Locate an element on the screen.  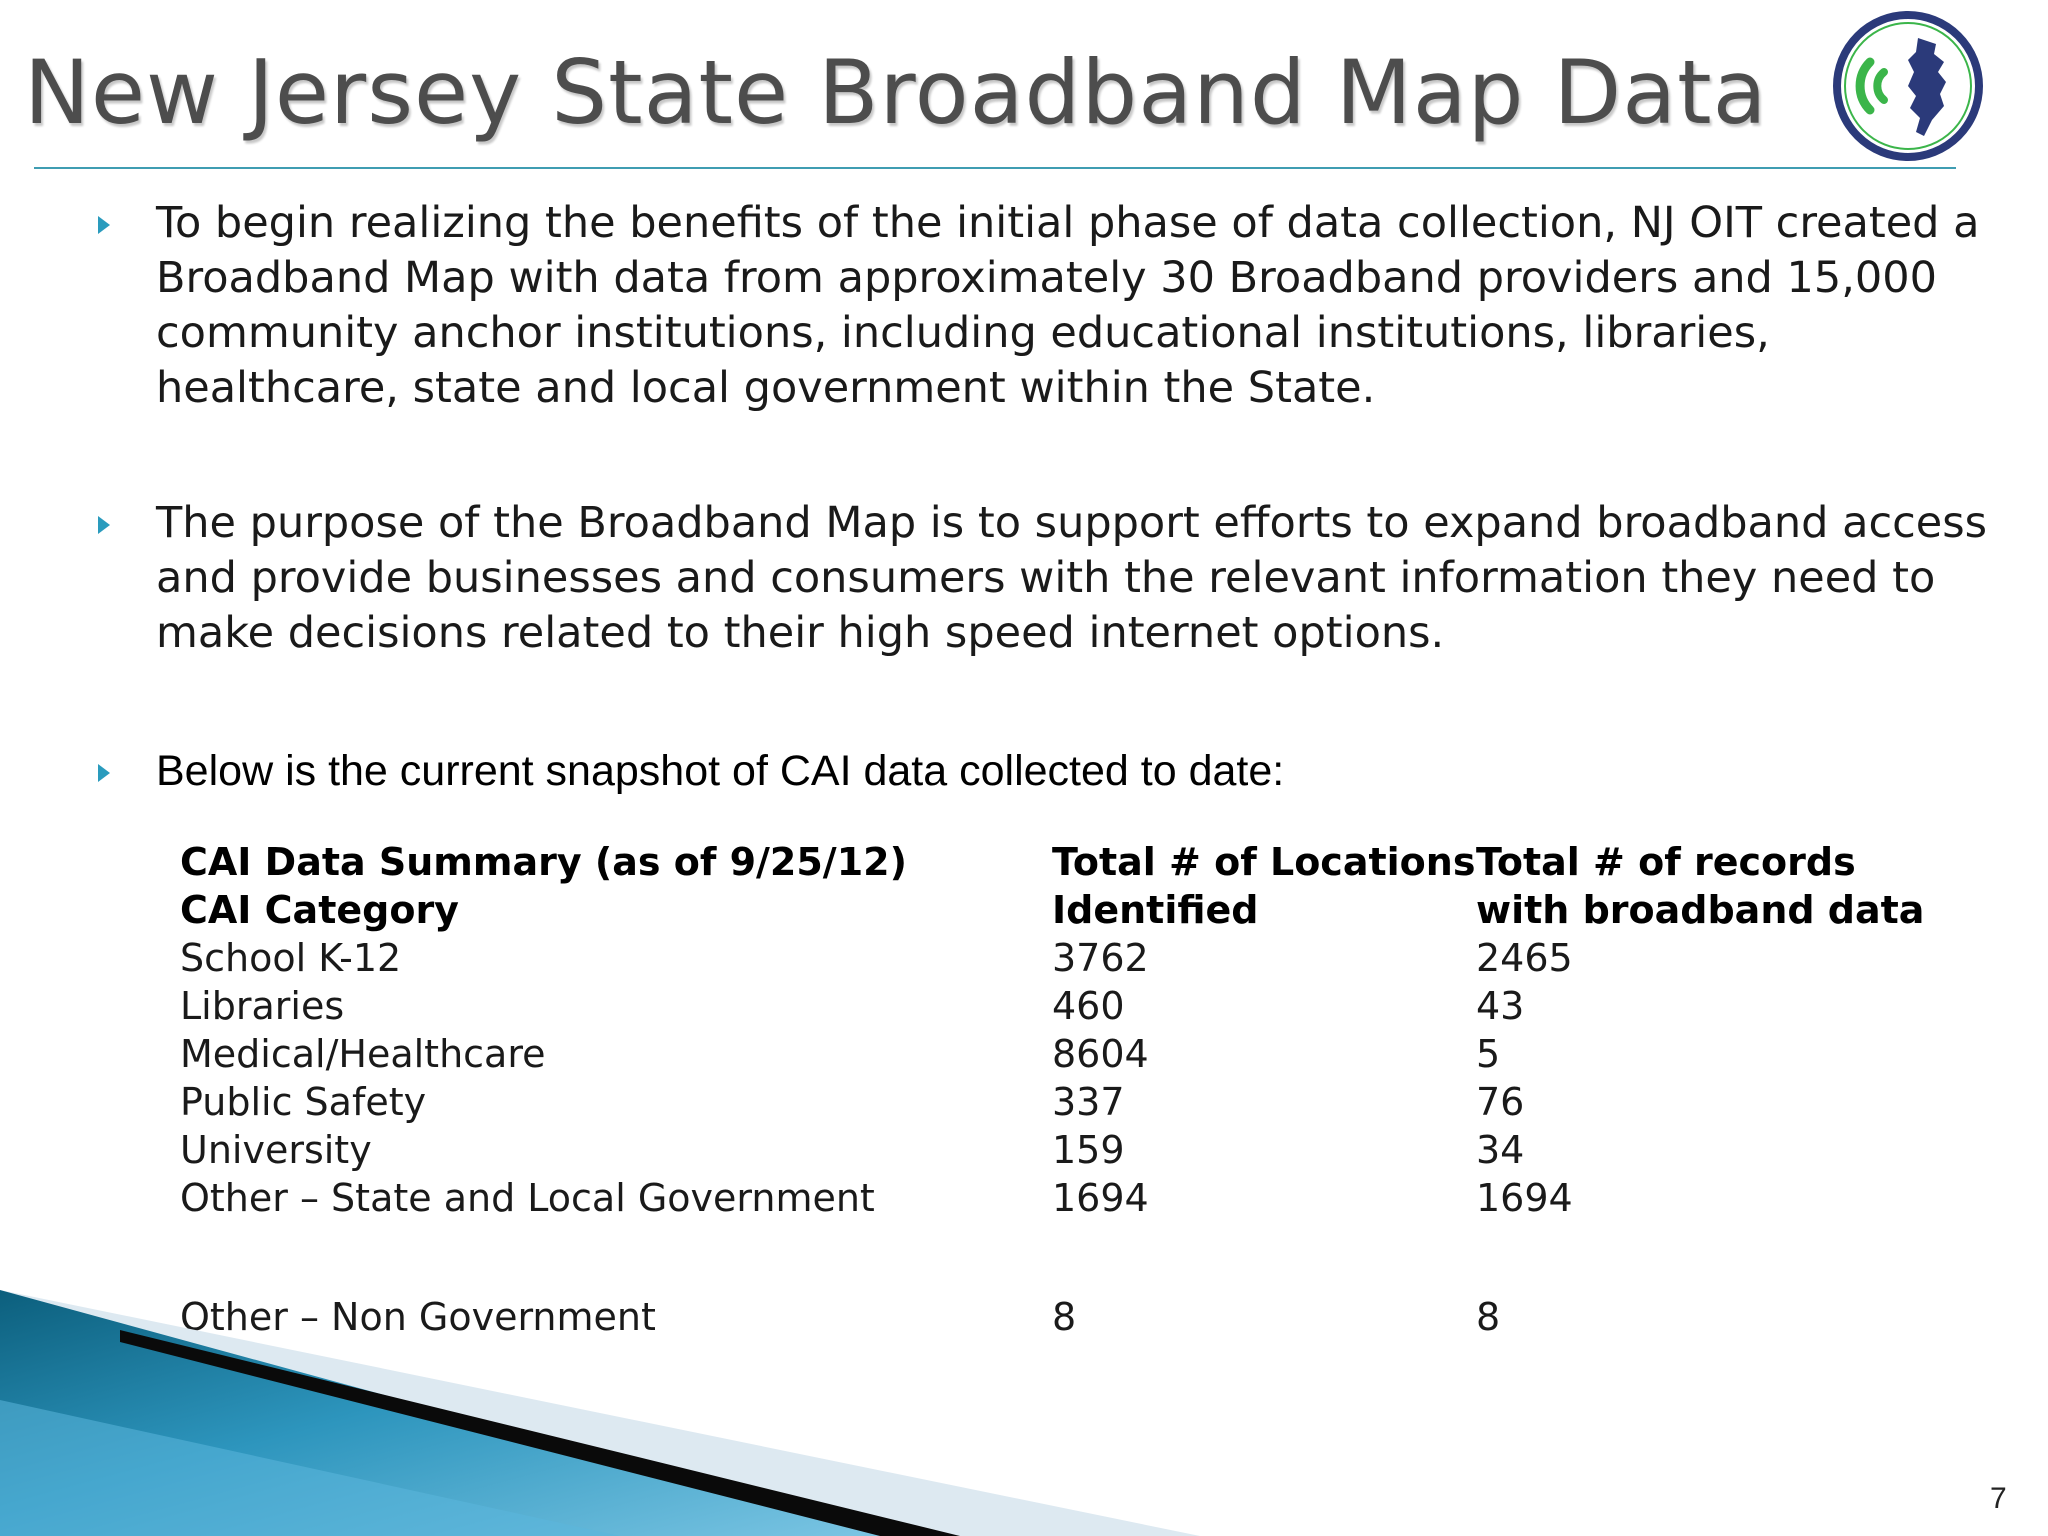
decorative-wave-graphic is located at coordinates (600, 1413).